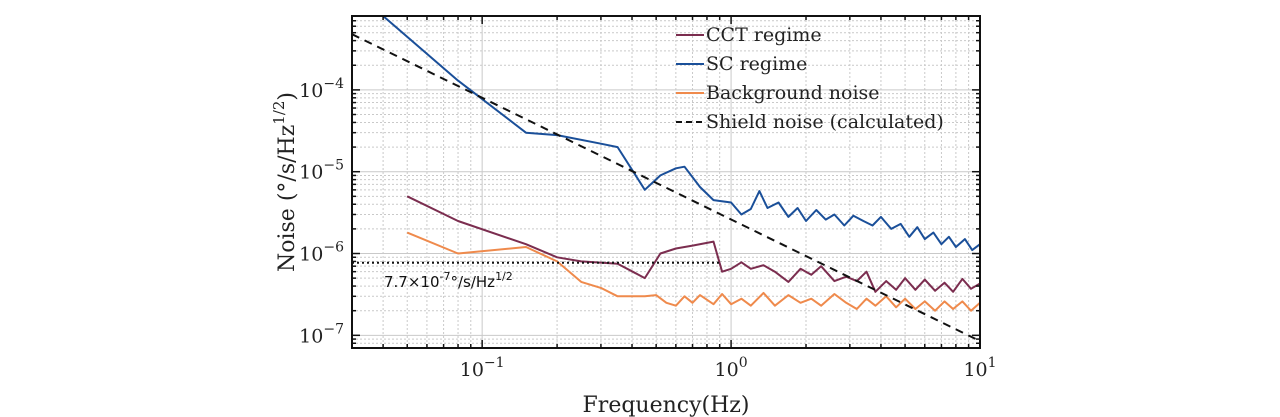 This screenshot has height=417, width=1280. Describe the element at coordinates (321, 253) in the screenshot. I see `y-tick-label: 10⁻⁶` at that location.